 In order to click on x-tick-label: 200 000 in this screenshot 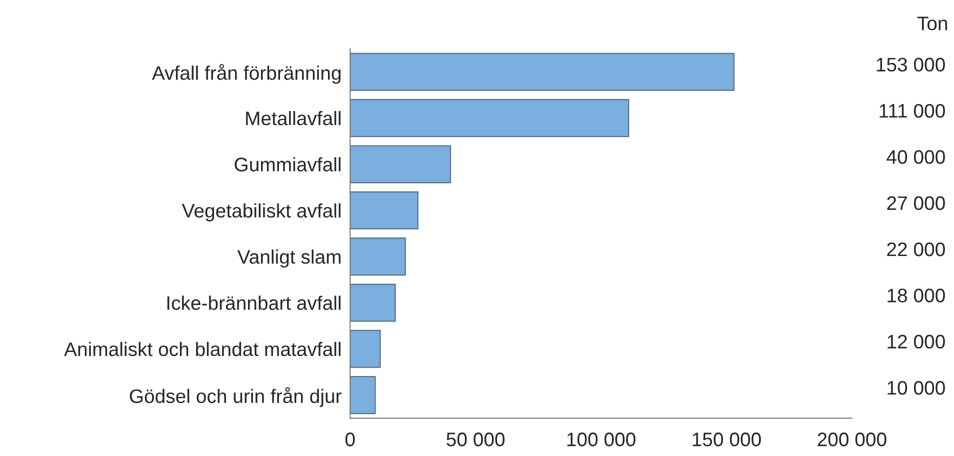, I will do `click(852, 439)`.